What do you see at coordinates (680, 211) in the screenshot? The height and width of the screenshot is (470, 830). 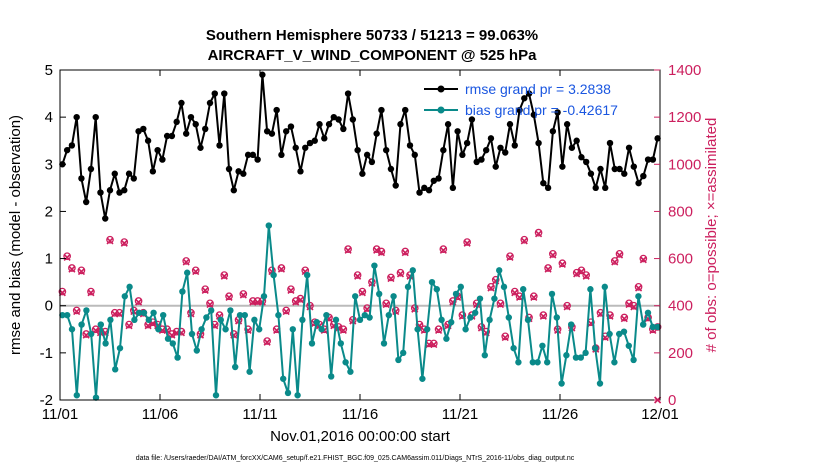 I see `y-right-tick-label: 800` at bounding box center [680, 211].